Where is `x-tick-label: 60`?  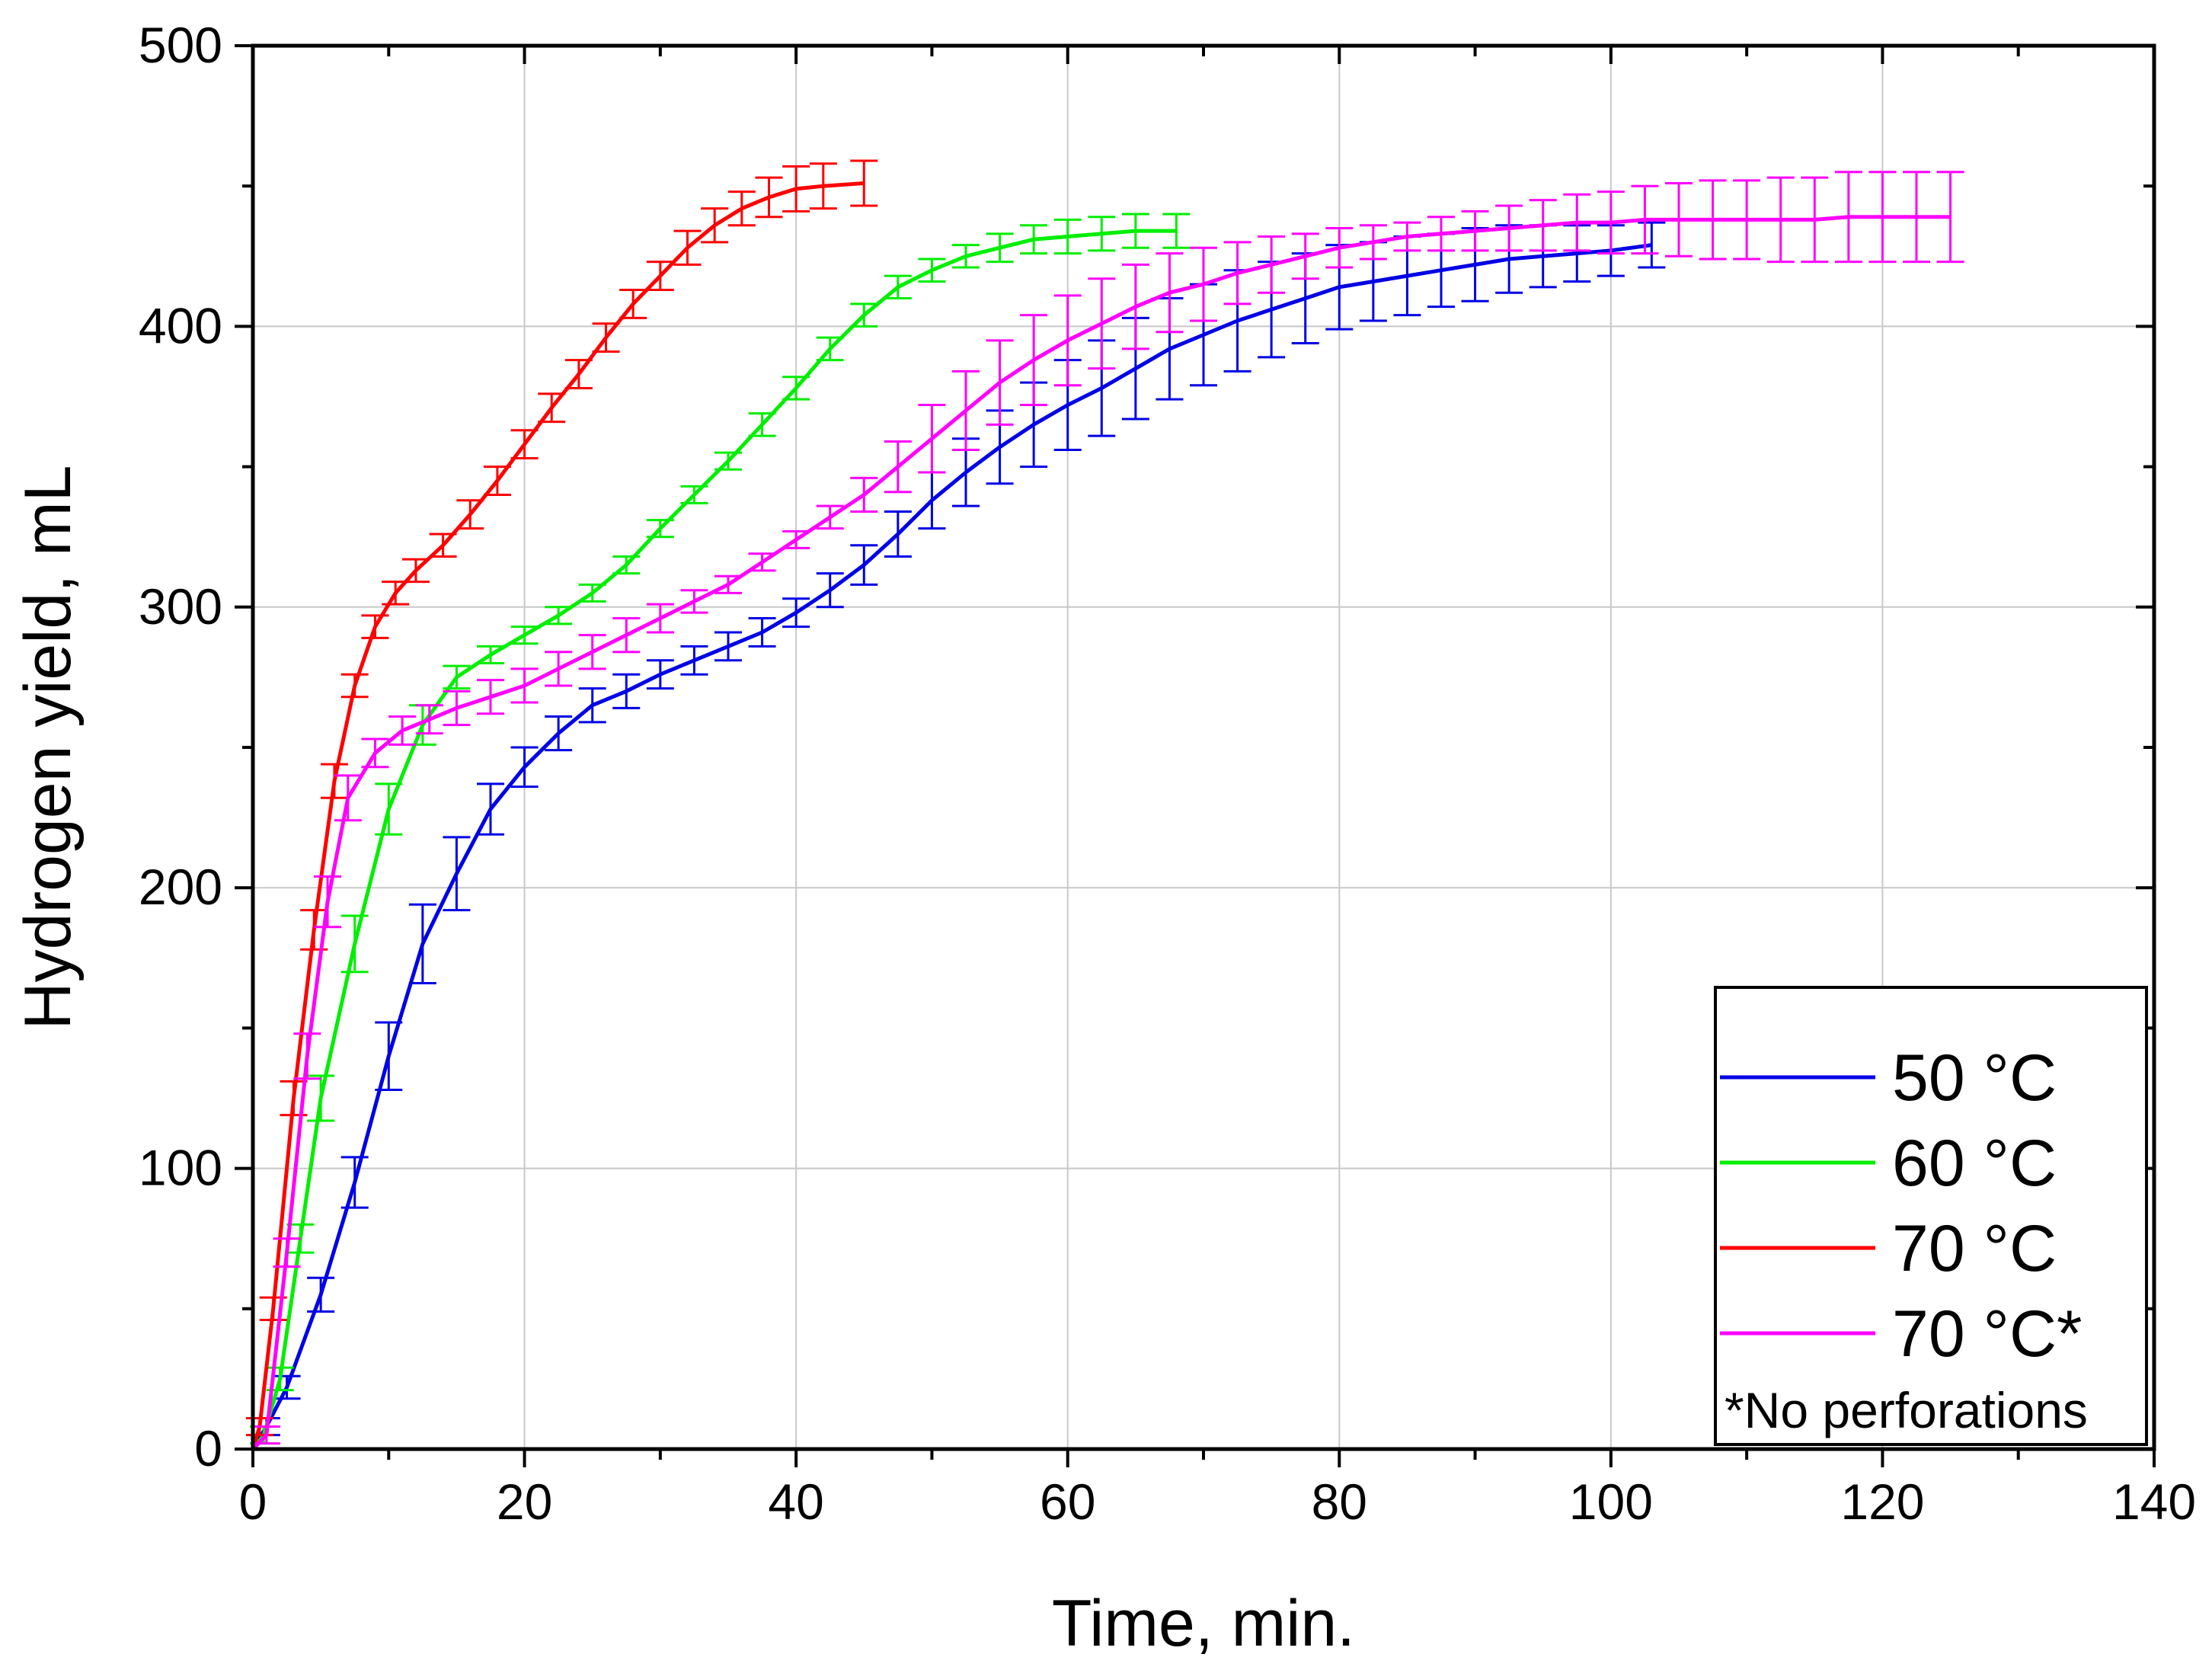 x-tick-label: 60 is located at coordinates (1067, 1501).